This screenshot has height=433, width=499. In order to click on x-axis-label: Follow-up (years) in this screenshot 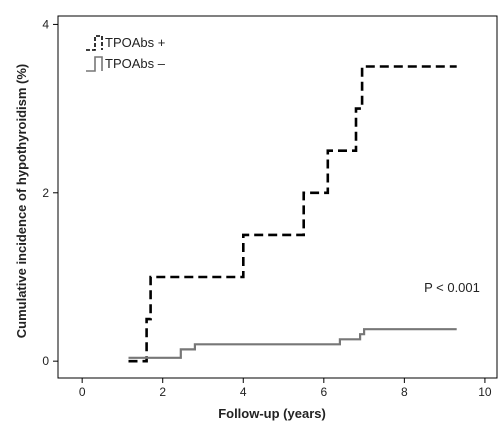, I will do `click(272, 413)`.